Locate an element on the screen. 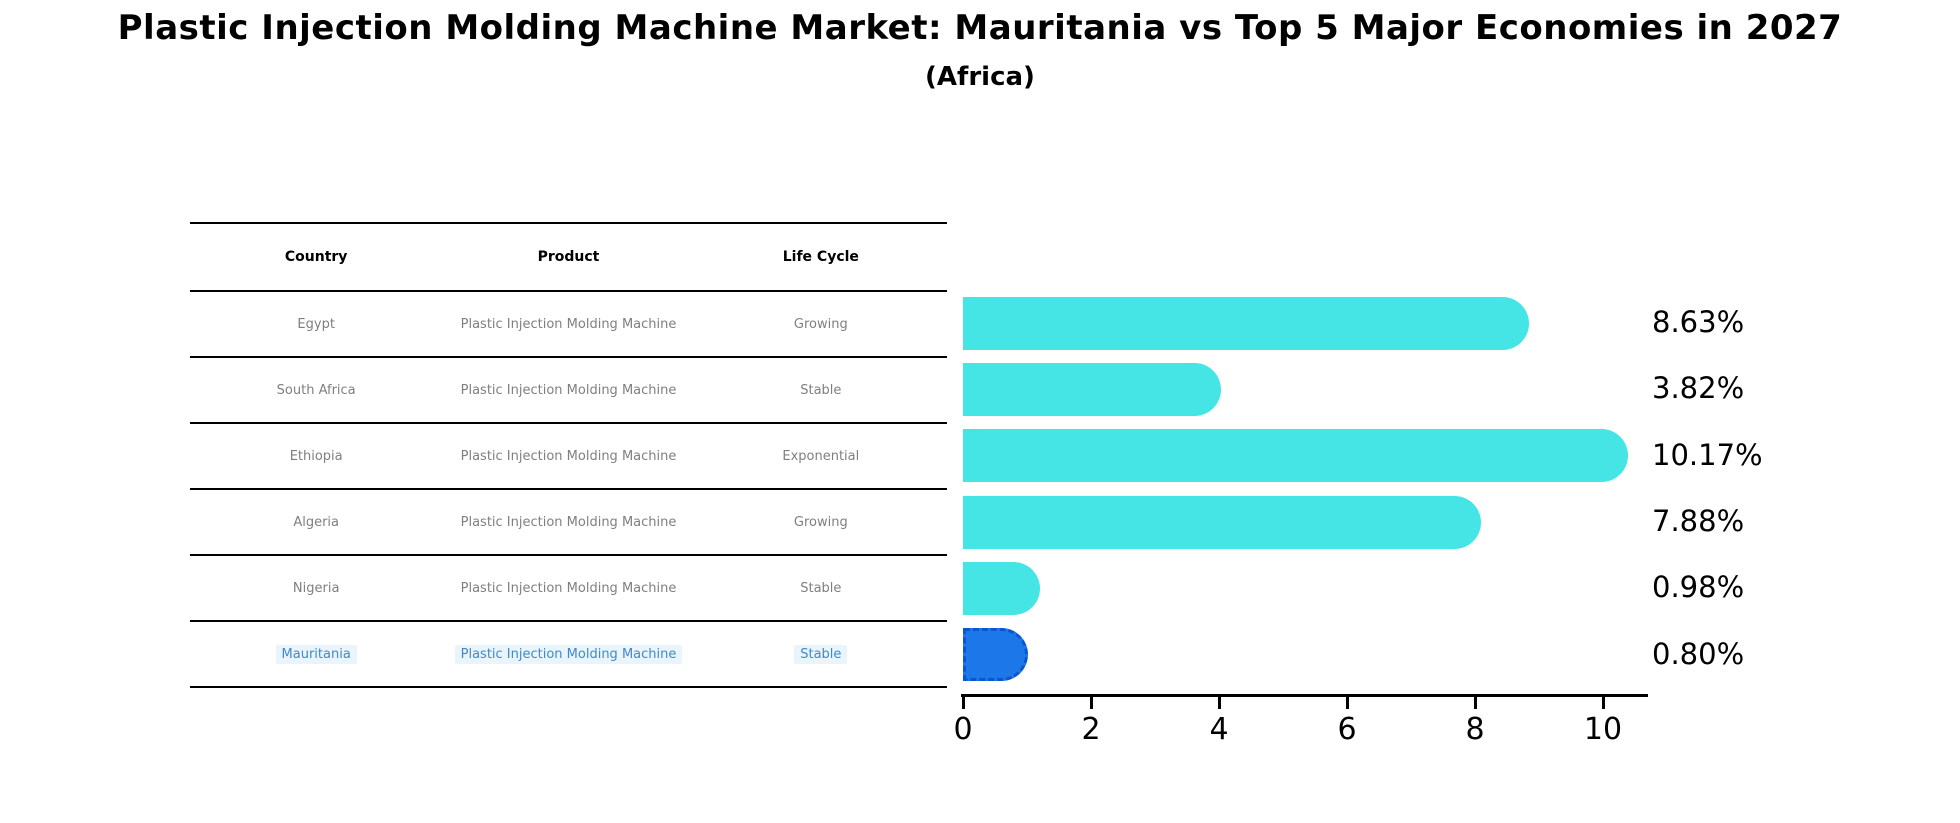  country-cell-text: Mauritania is located at coordinates (316, 654).